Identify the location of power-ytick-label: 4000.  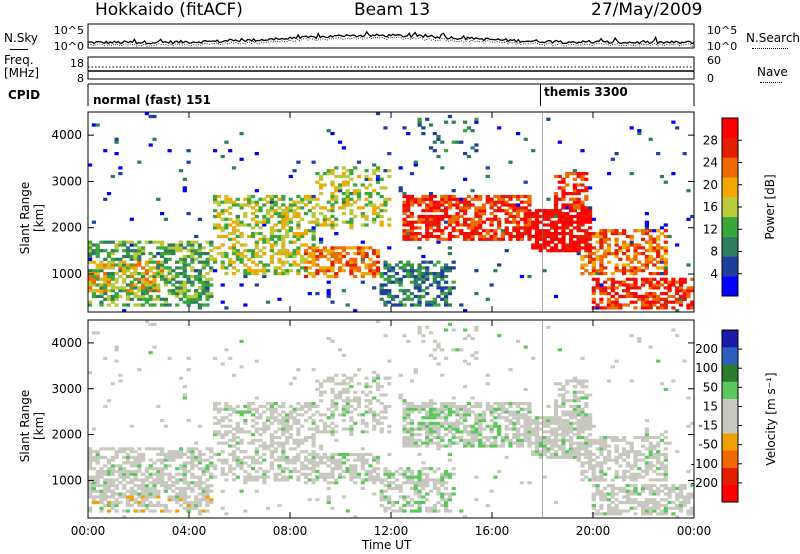
(66, 135).